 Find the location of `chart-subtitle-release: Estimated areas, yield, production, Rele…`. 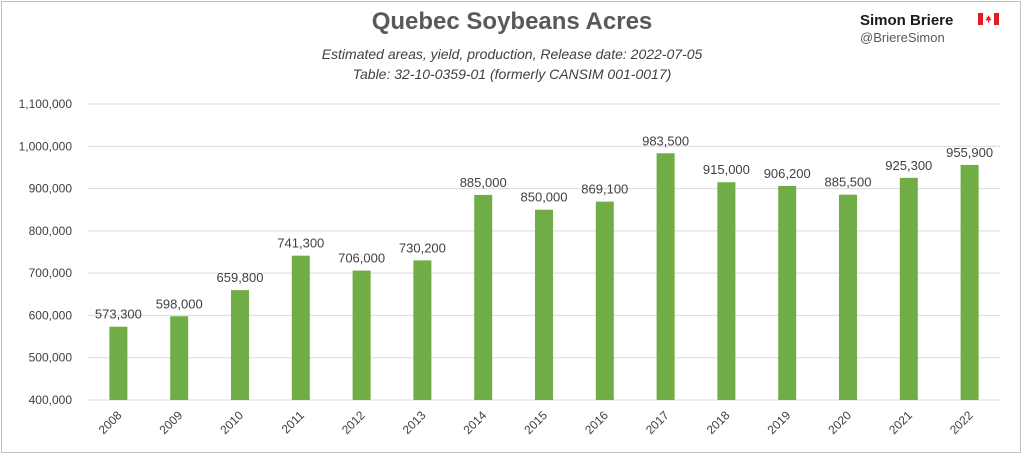

chart-subtitle-release: Estimated areas, yield, production, Rele… is located at coordinates (512, 54).